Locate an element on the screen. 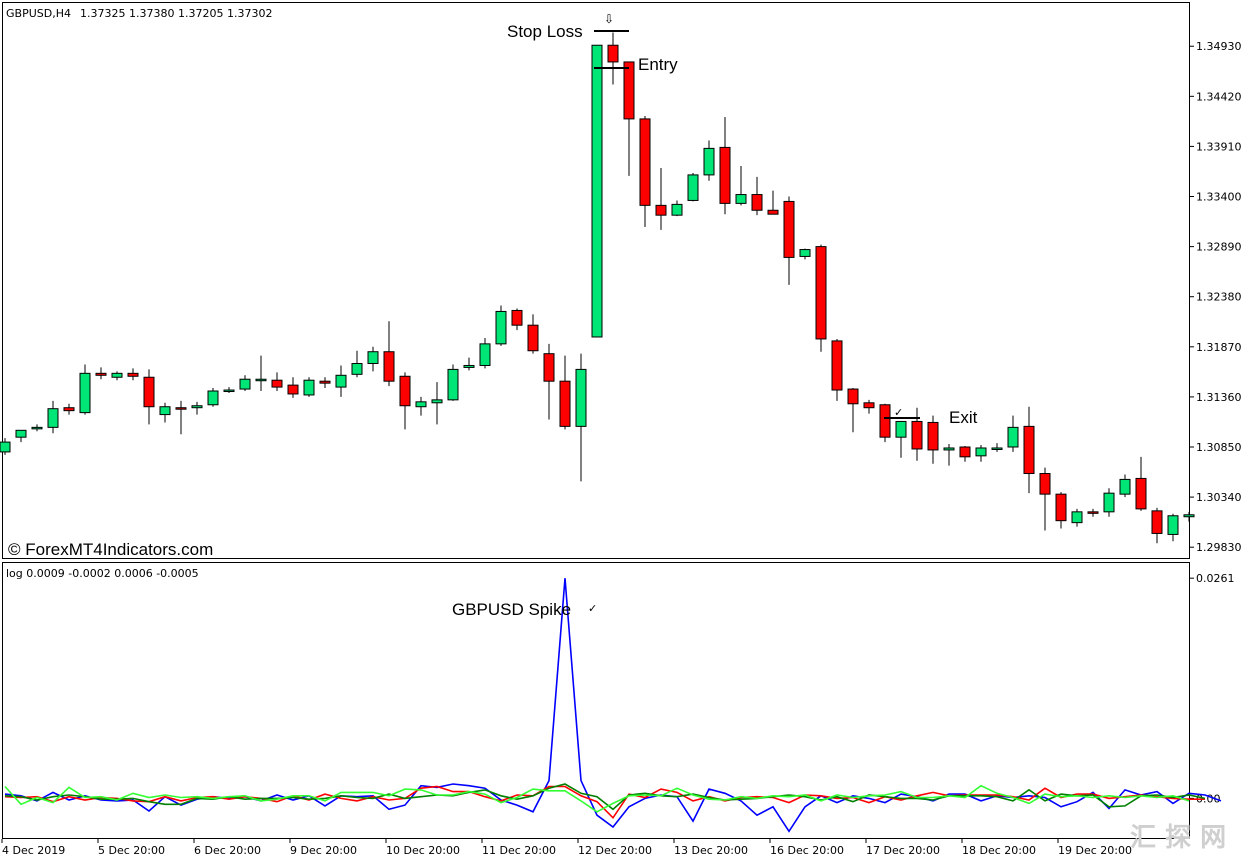 This screenshot has width=1253, height=862. time-tick-label: 19 Dec 20:00 is located at coordinates (1095, 850).